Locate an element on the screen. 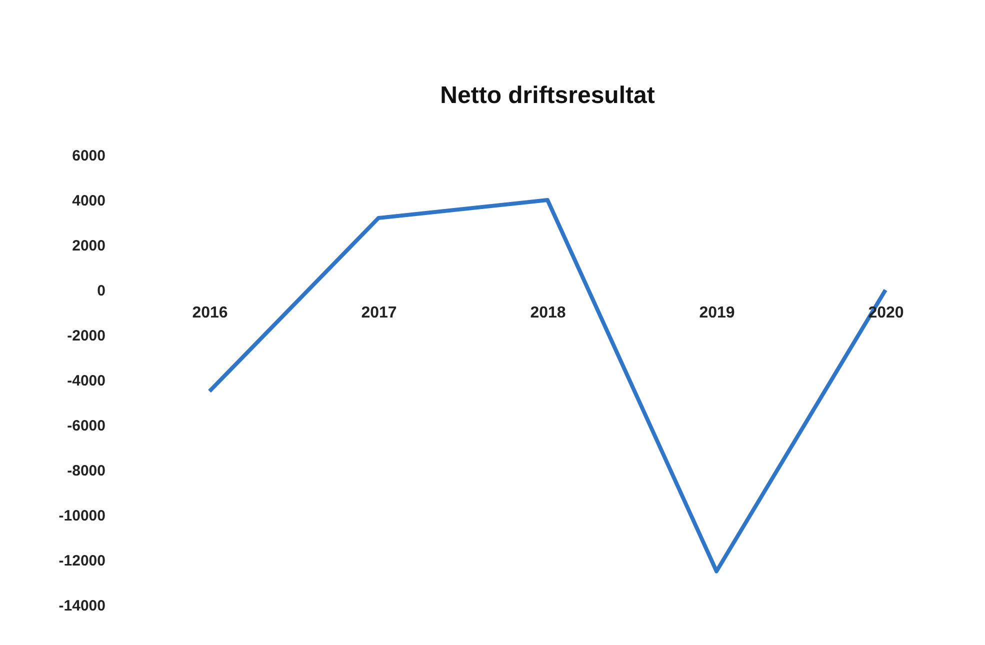 The image size is (985, 645). y-tick-label: -14000 is located at coordinates (82, 606).